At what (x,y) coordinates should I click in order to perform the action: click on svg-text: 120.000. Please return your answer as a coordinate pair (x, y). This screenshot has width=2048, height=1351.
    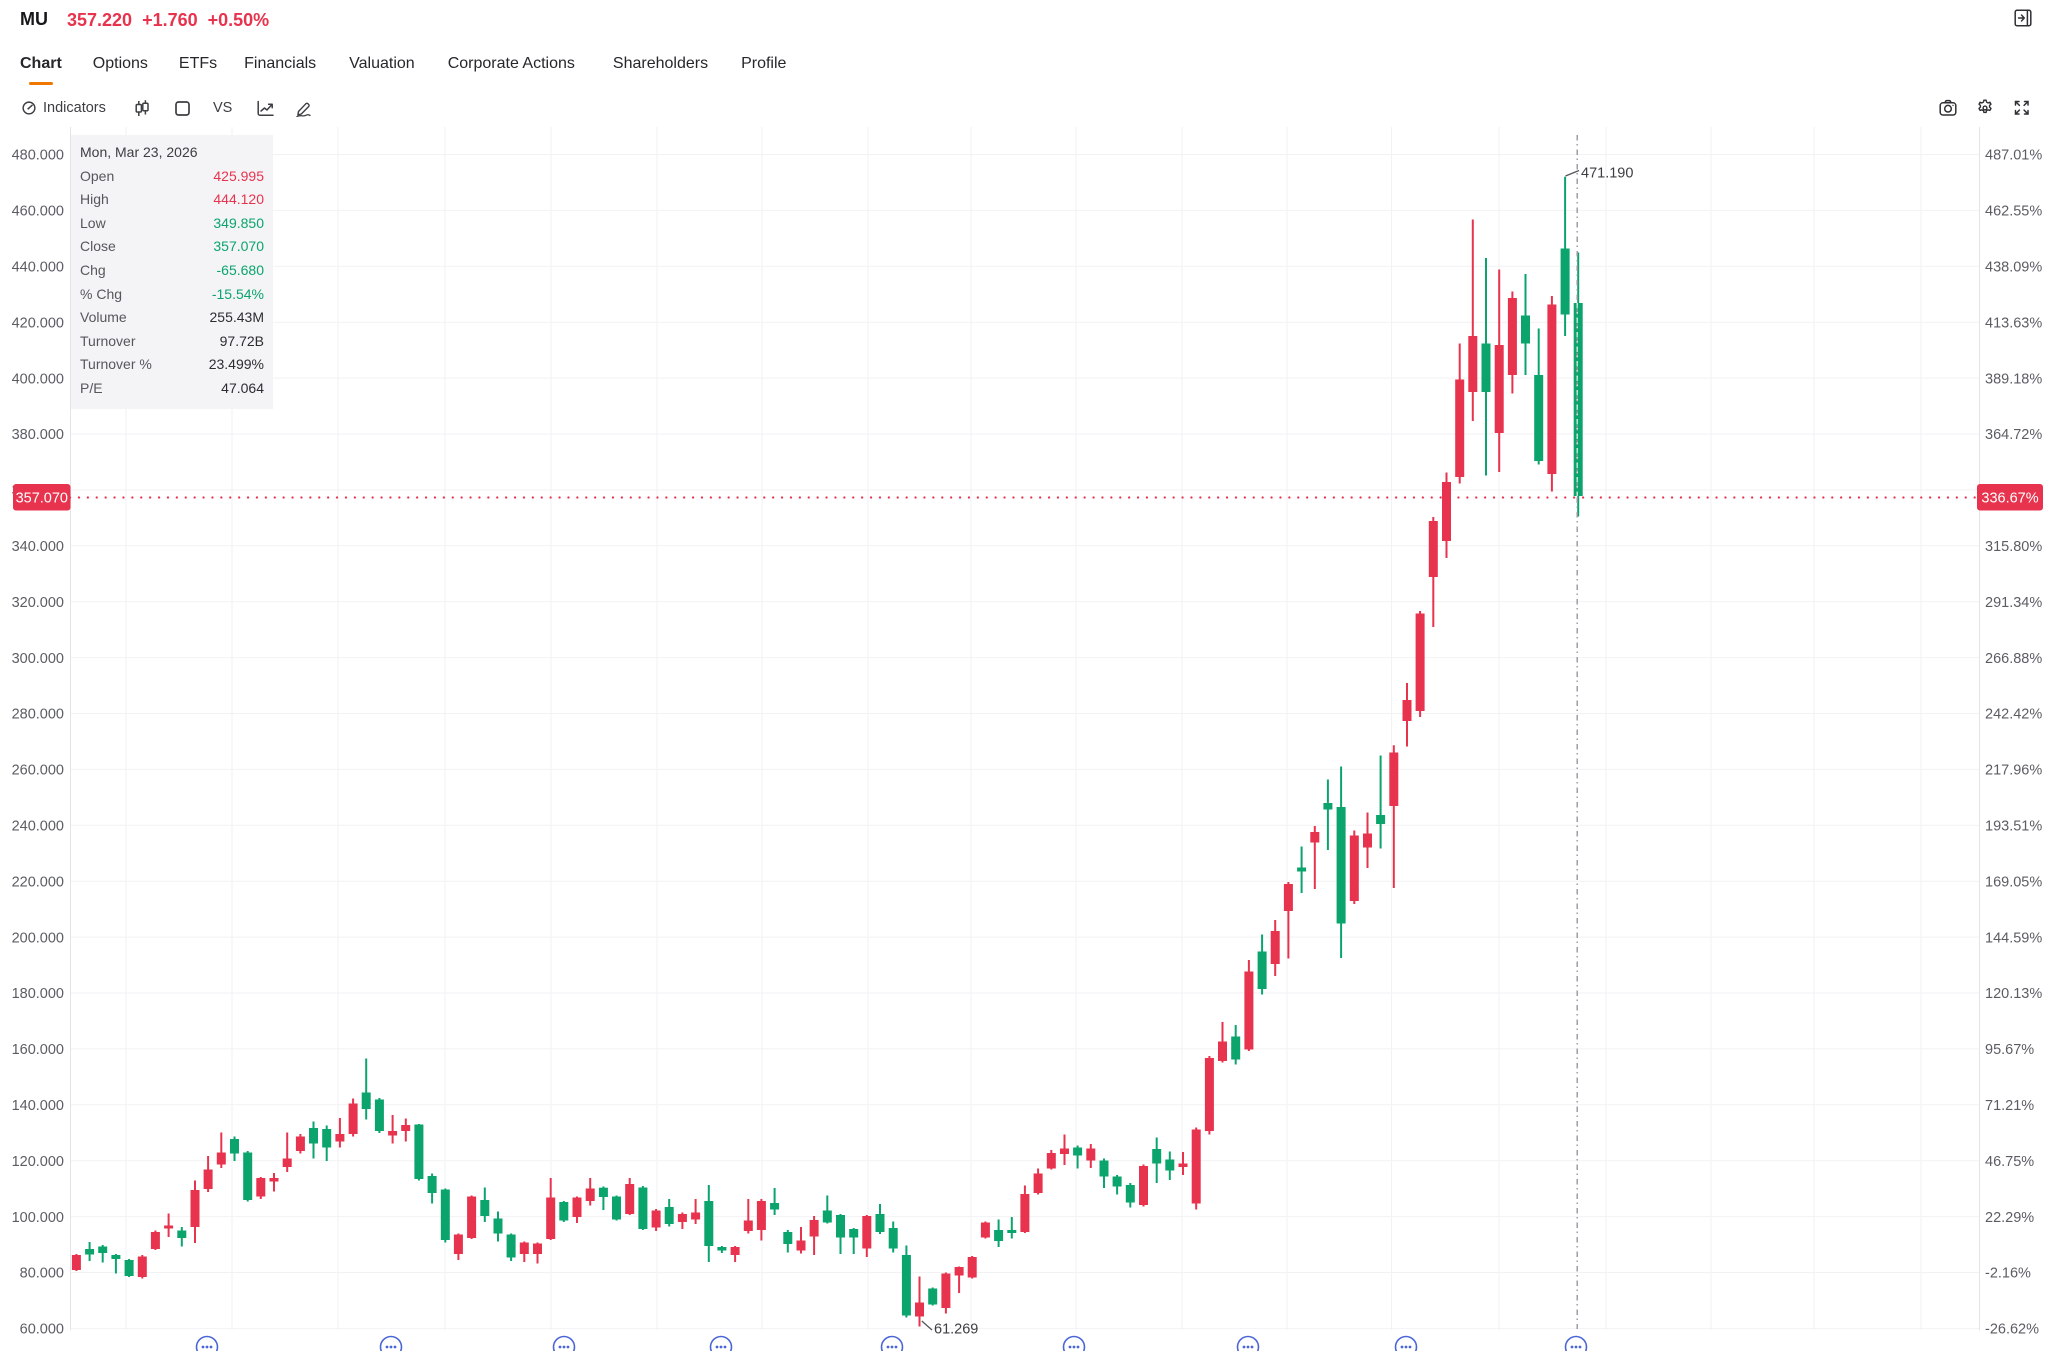
    Looking at the image, I should click on (38, 1162).